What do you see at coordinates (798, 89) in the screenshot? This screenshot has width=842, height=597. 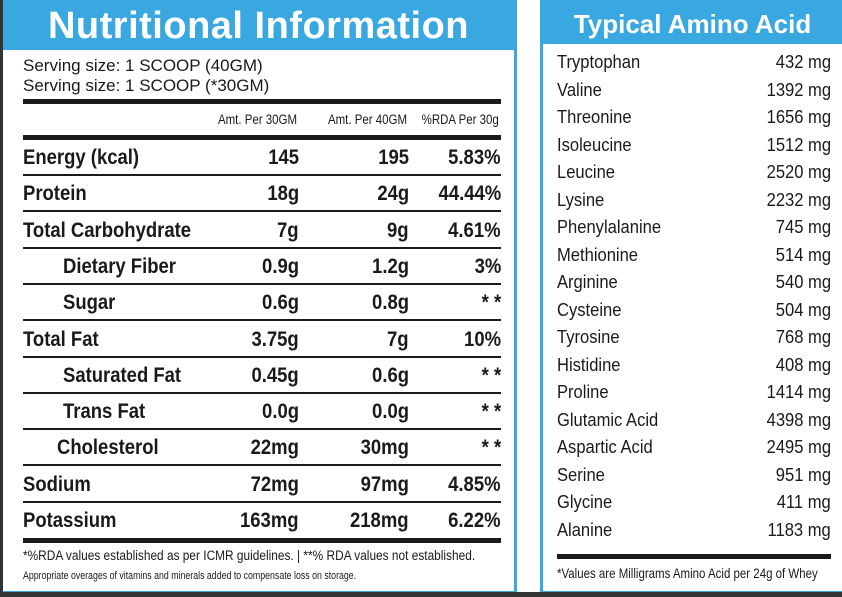 I see `amino-acid-value: 1392 mg` at bounding box center [798, 89].